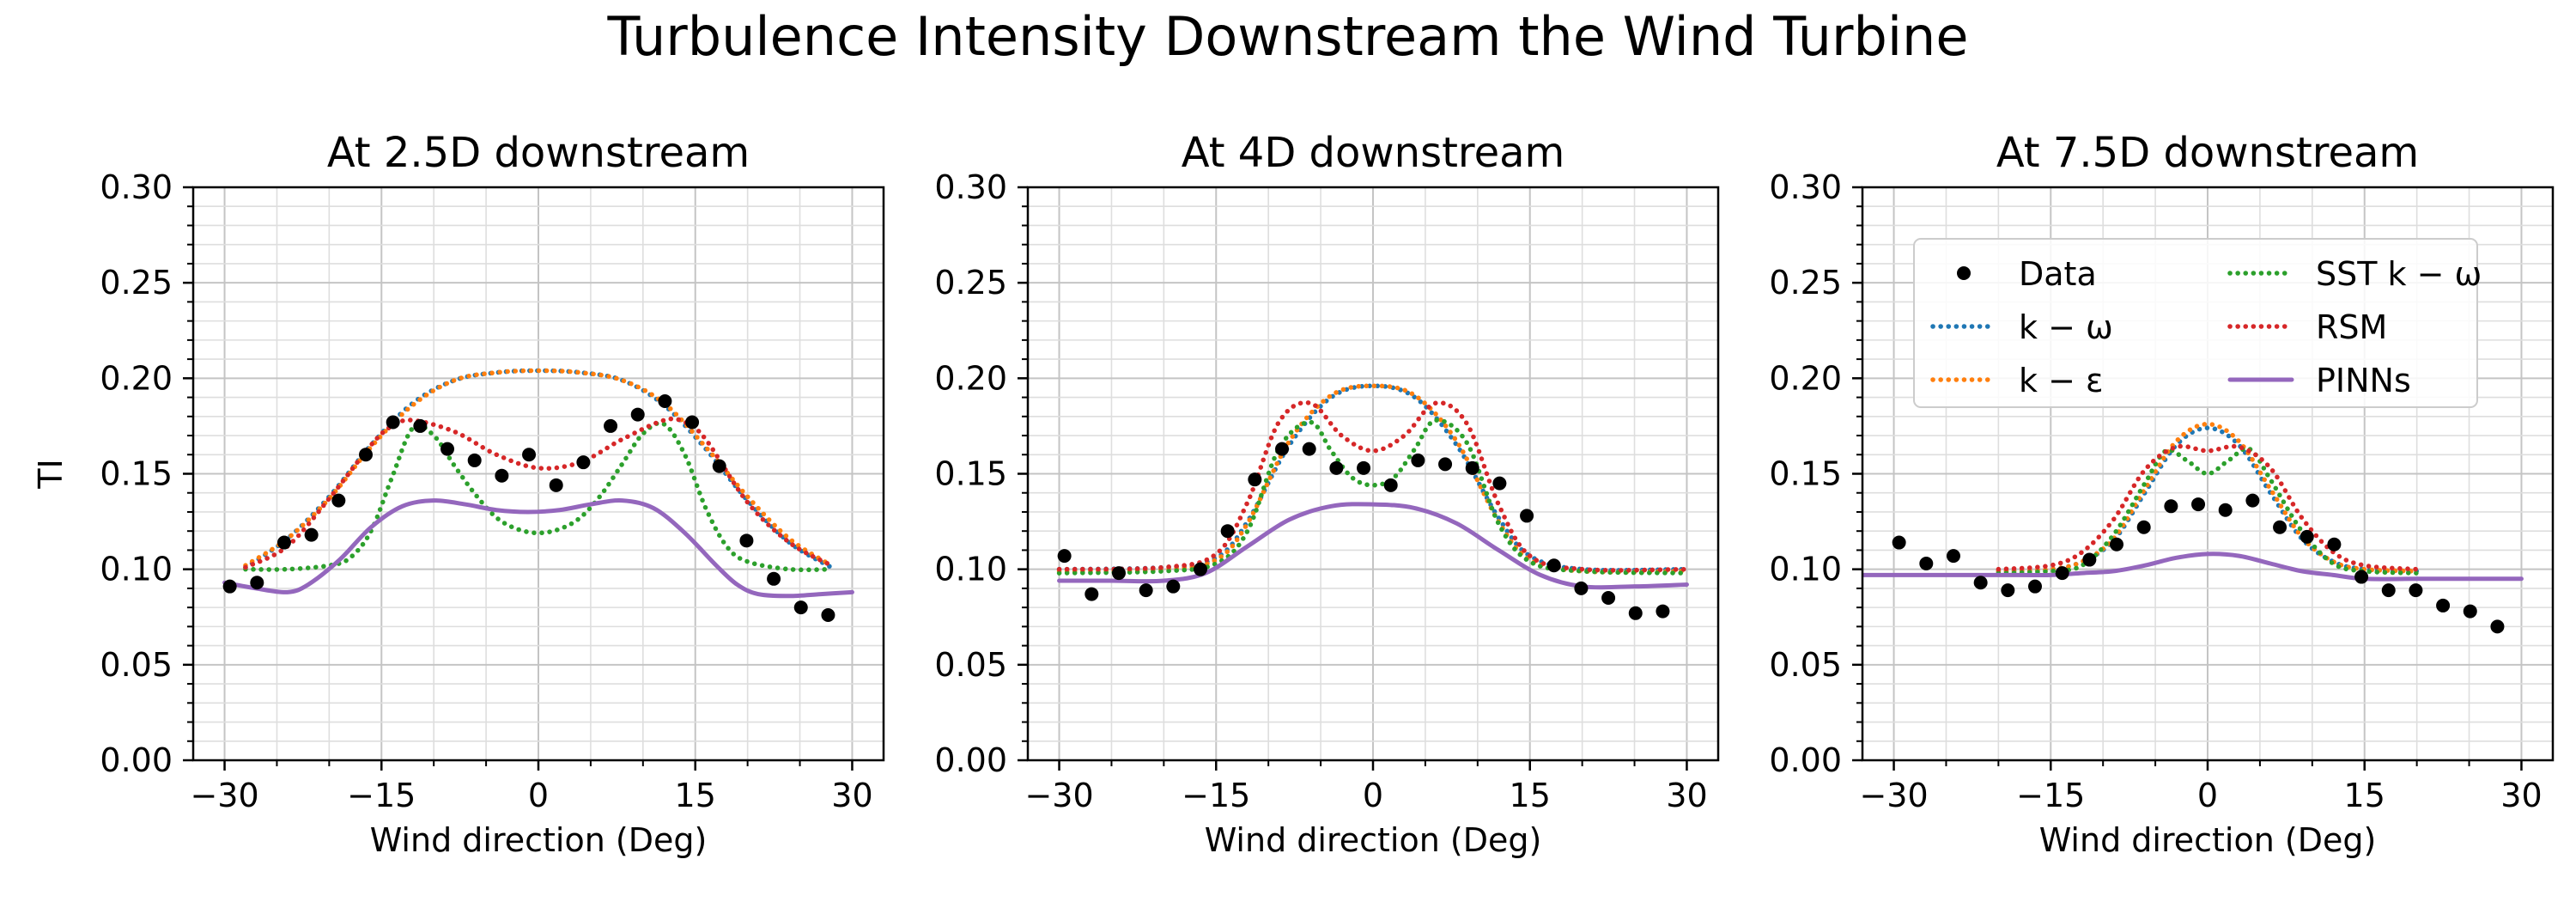  Describe the element at coordinates (2354, 274) in the screenshot. I see `legend-entry-sst: SST k − ω` at that location.